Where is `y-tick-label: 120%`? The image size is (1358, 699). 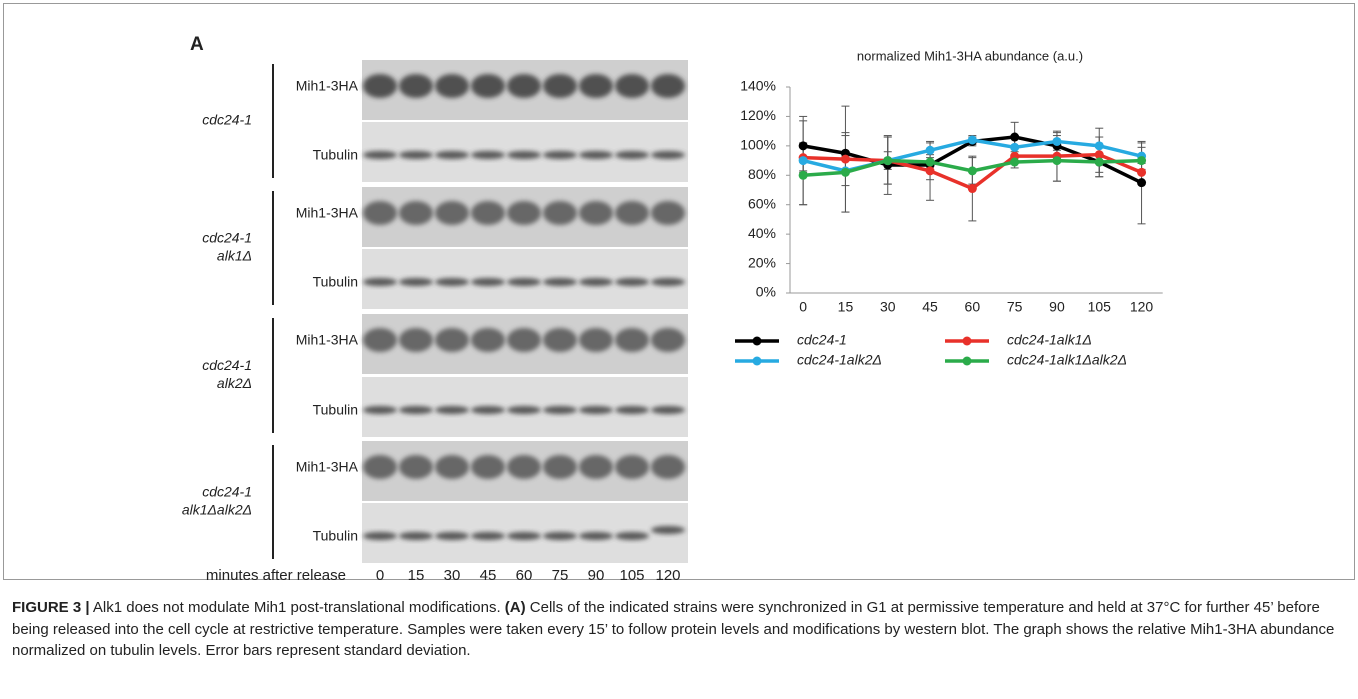 y-tick-label: 120% is located at coordinates (758, 115).